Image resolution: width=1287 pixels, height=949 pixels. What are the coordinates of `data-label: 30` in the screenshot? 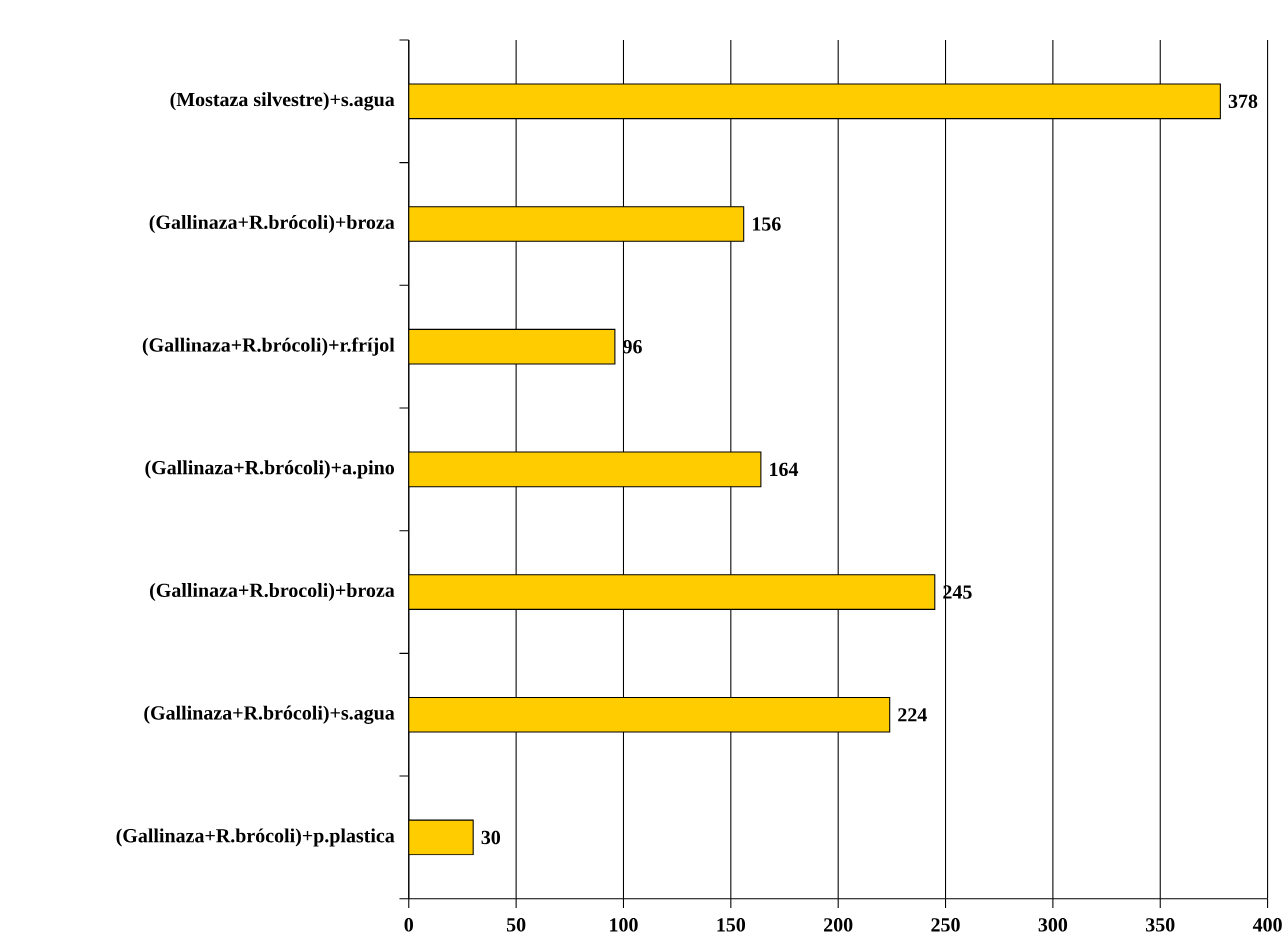 It's located at (491, 837).